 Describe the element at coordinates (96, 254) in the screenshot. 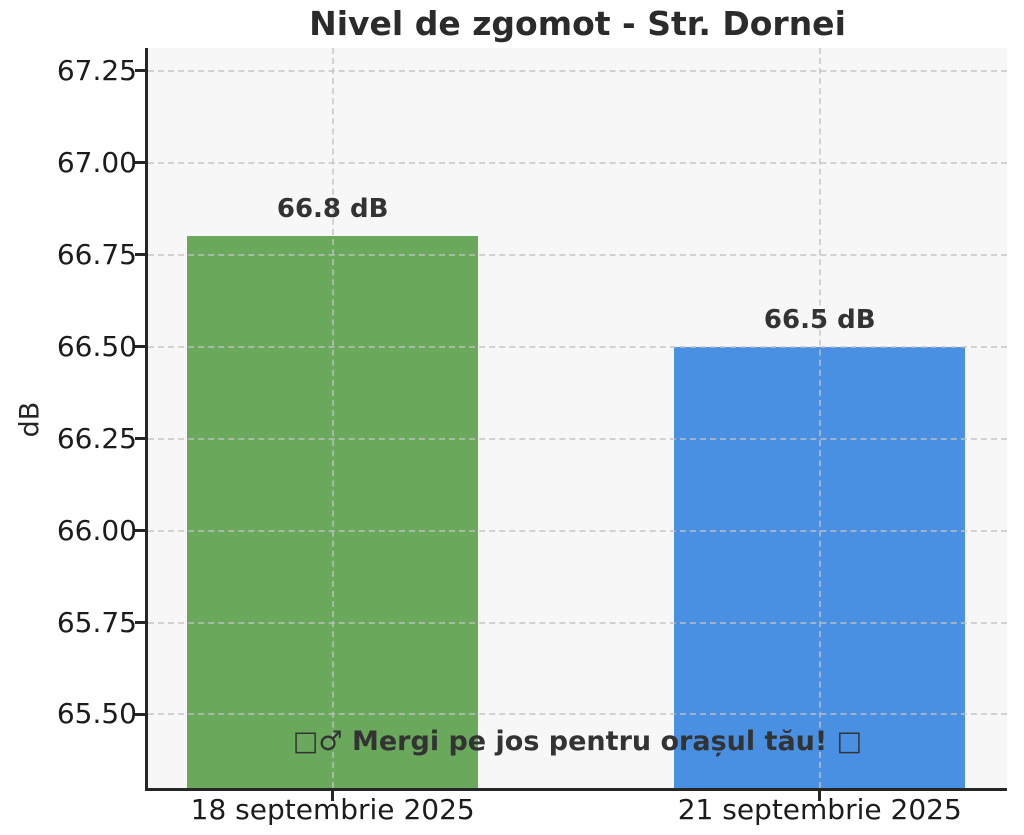

I see `y-tick-label: 66.75` at that location.